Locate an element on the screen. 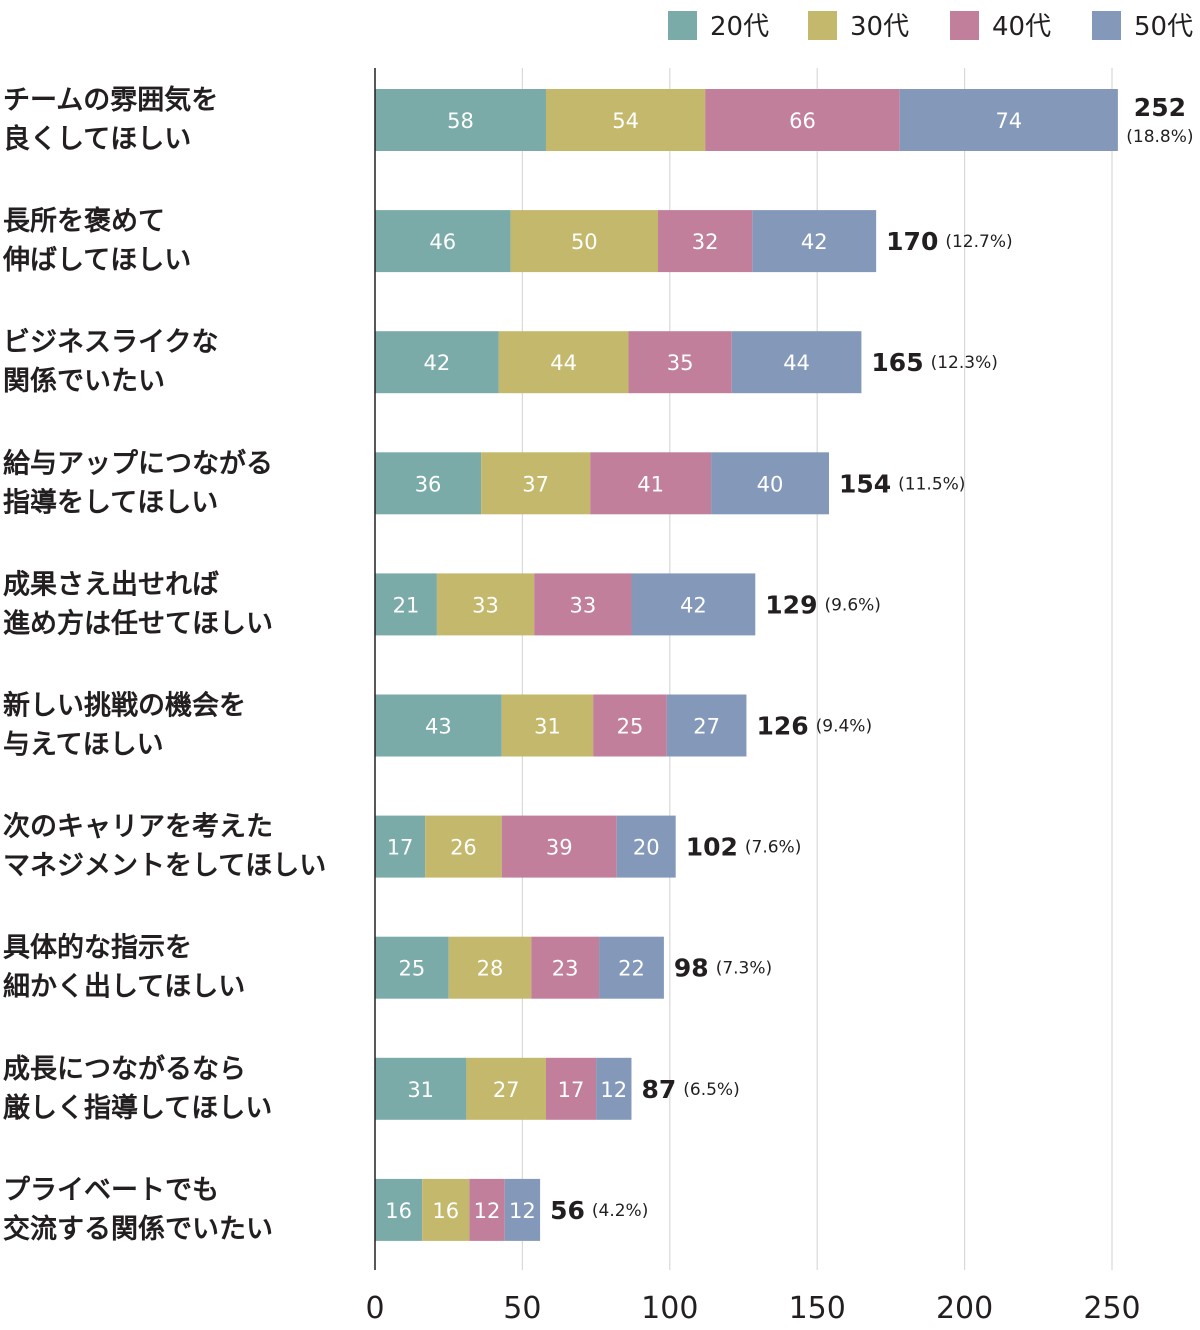 The width and height of the screenshot is (1200, 1330). category-label: 厳しく指導してほしい is located at coordinates (137, 1108).